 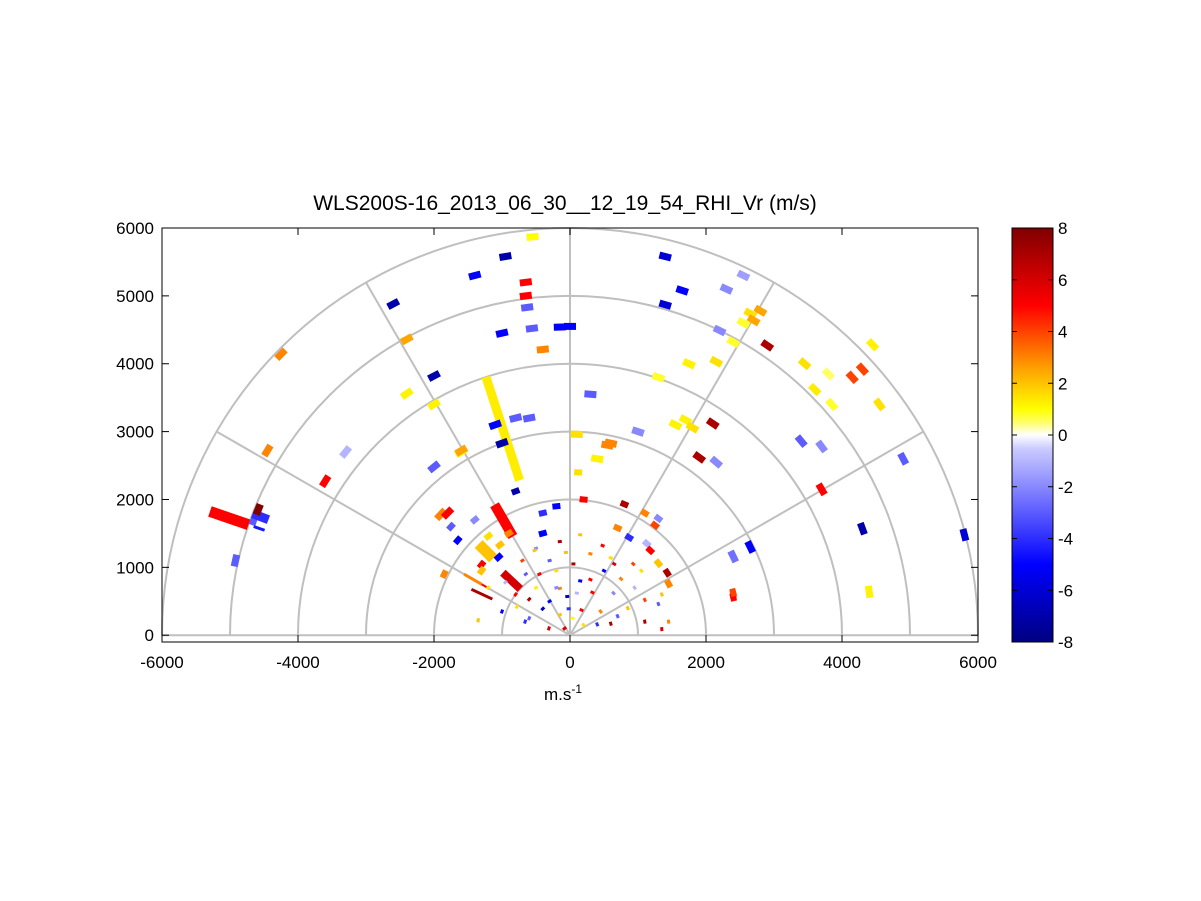 I want to click on x-axis-label: m.s-1, so click(x=563, y=693).